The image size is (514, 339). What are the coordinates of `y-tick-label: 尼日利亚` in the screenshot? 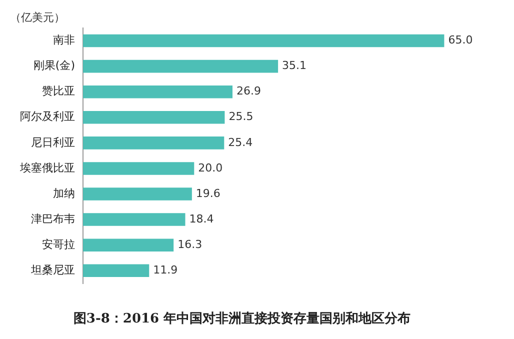 It's located at (53, 142).